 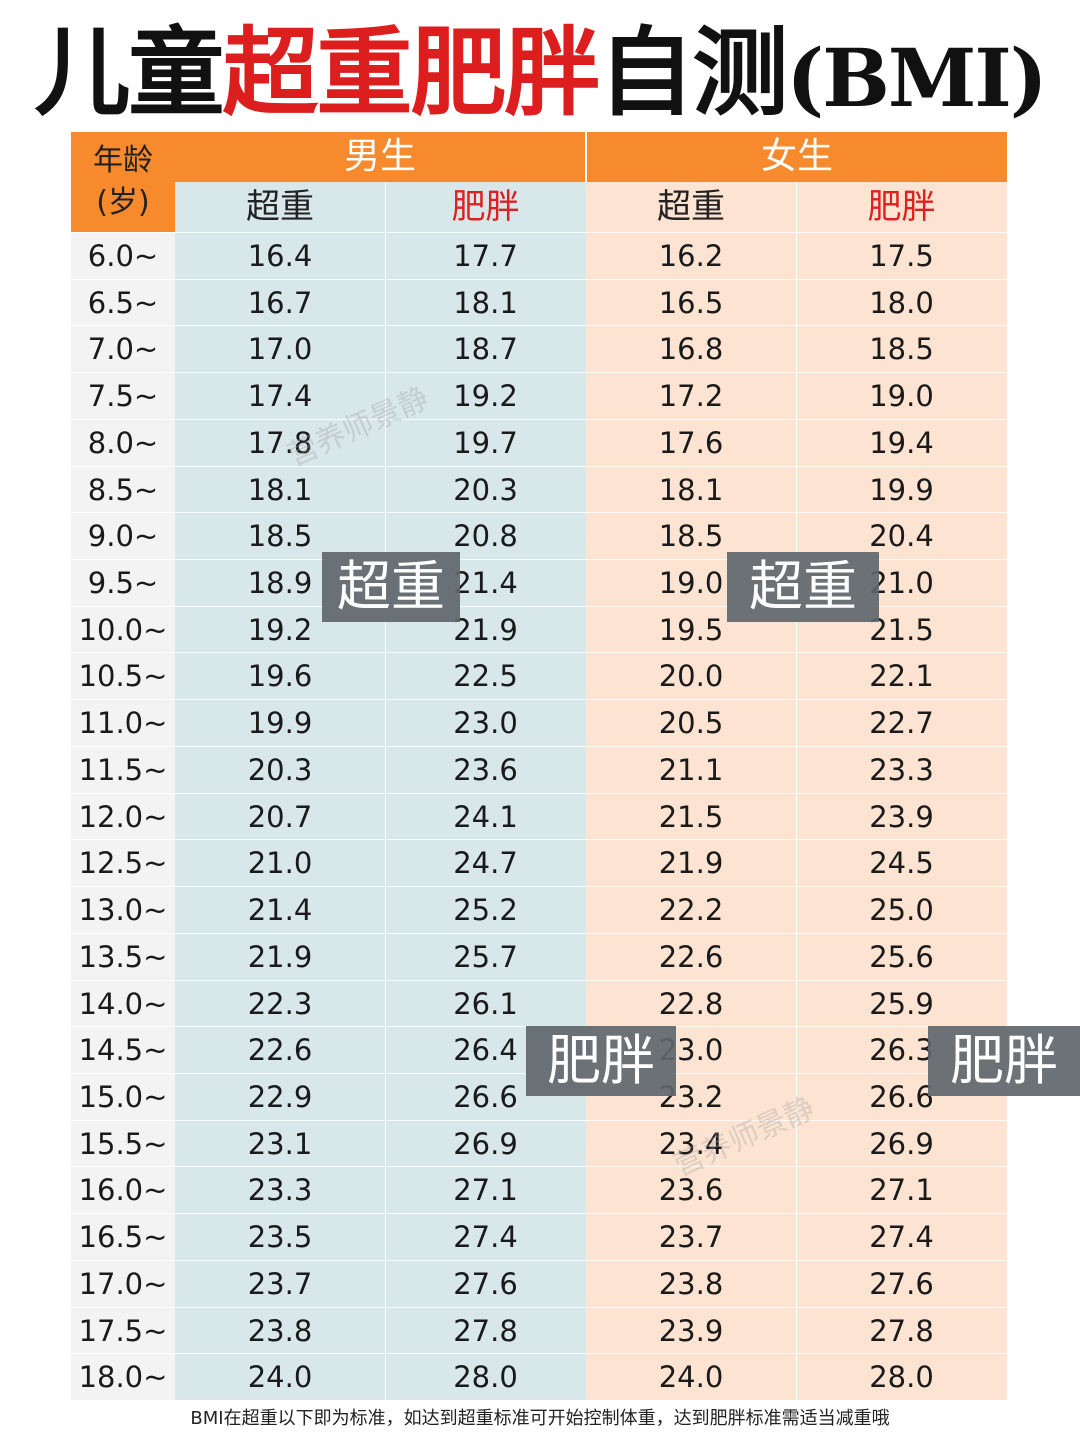 I want to click on boys-overweight-cell: 24.0, so click(x=280, y=1377).